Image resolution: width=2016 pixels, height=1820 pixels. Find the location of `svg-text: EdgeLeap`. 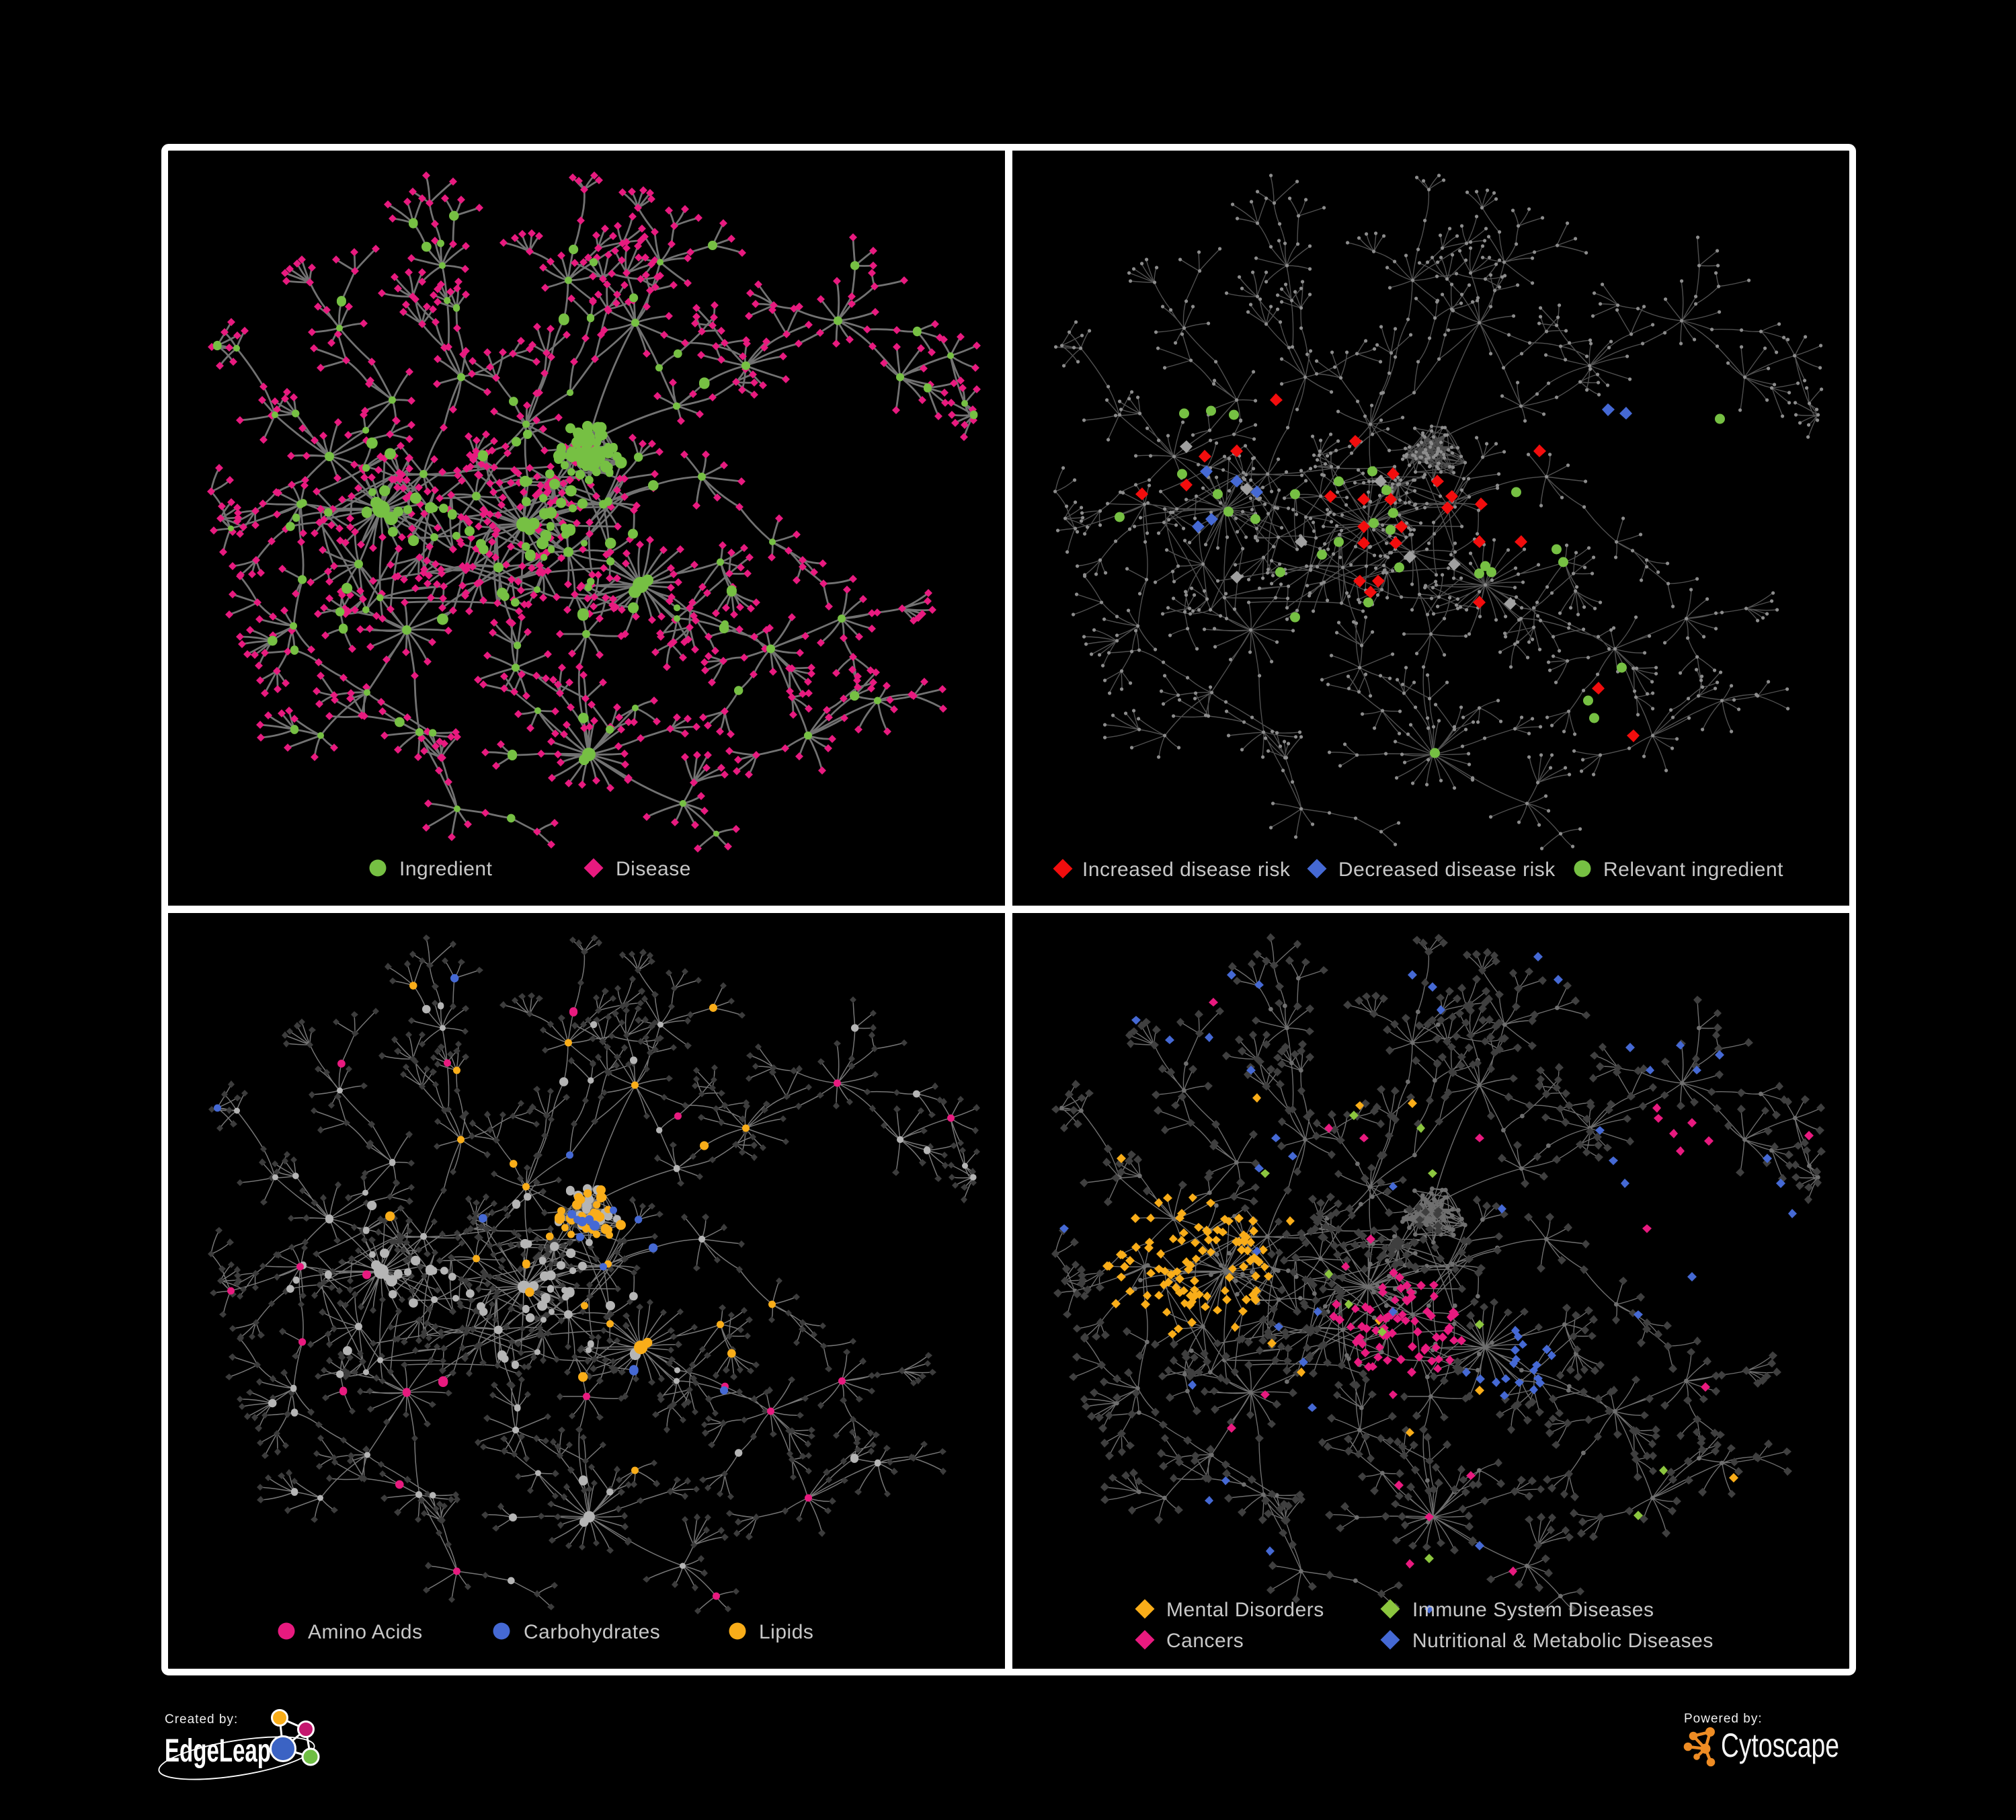

svg-text: EdgeLeap is located at coordinates (218, 1751).